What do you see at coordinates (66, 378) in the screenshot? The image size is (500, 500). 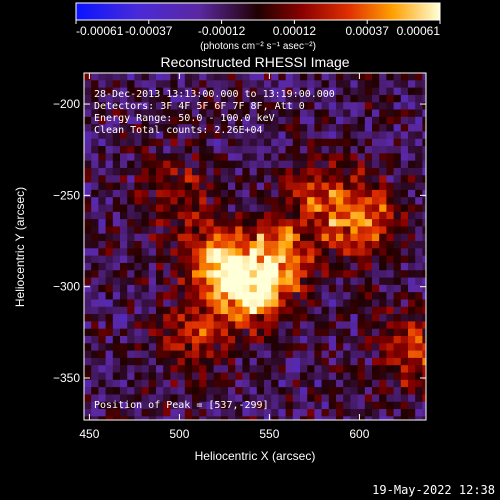 I see `y-tick-label: −350` at bounding box center [66, 378].